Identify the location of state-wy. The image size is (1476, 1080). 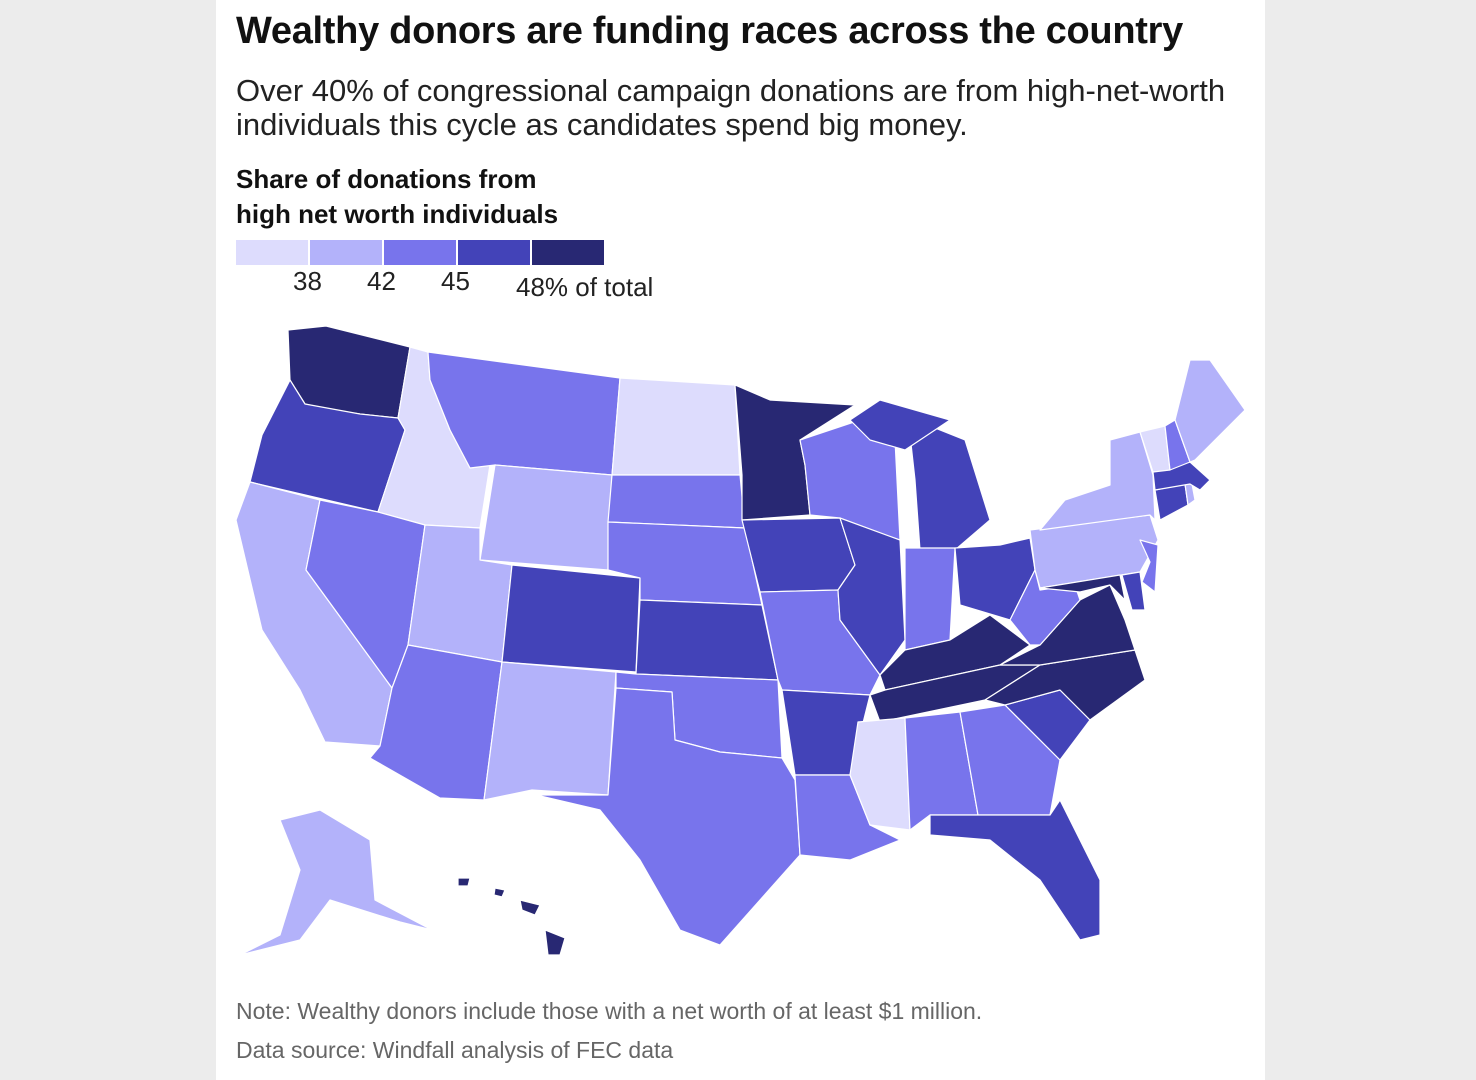
(546, 517).